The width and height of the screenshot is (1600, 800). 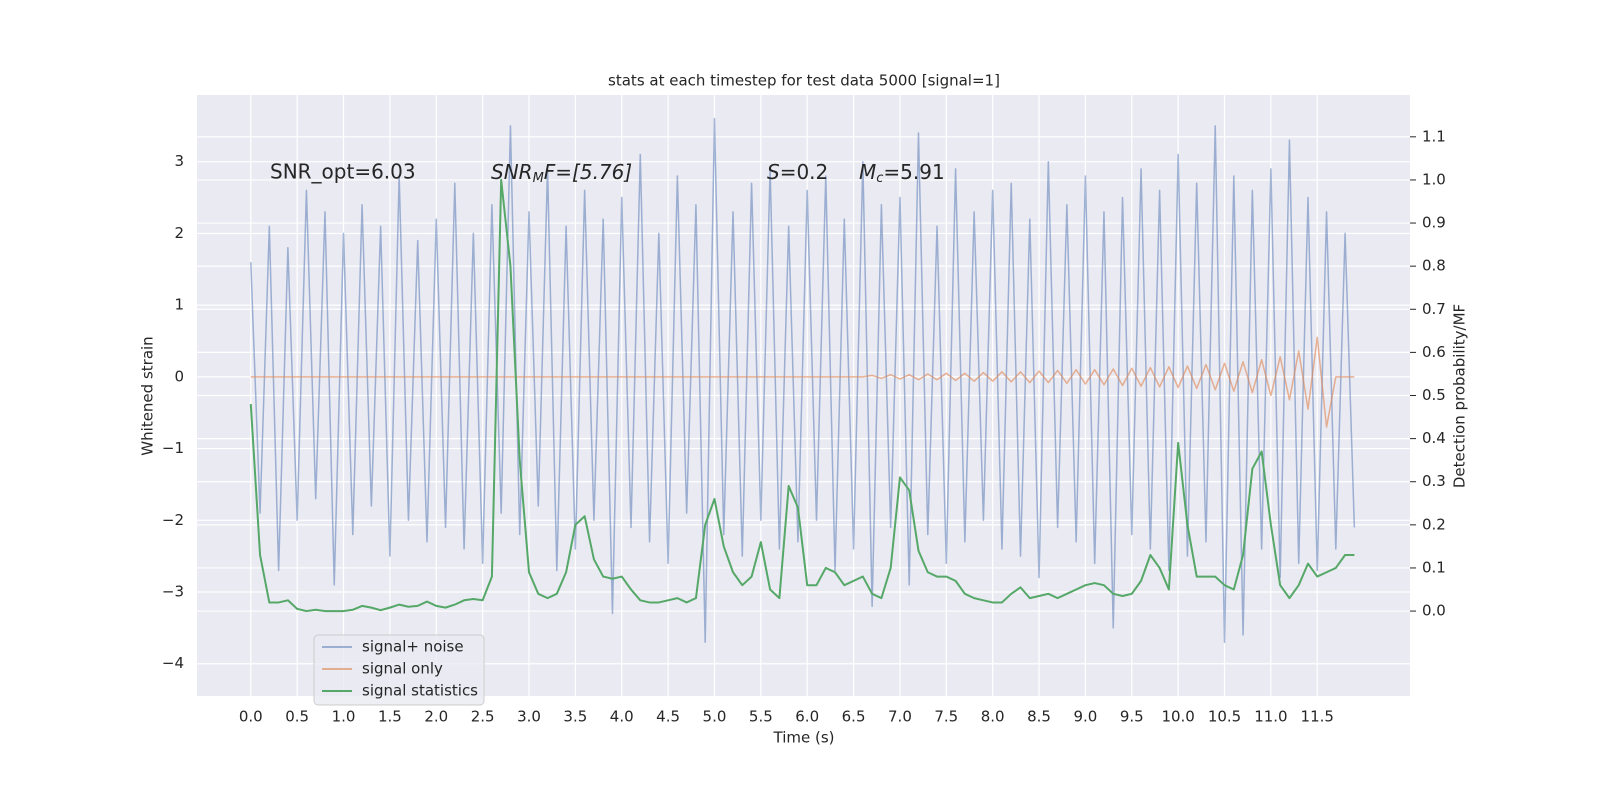 What do you see at coordinates (761, 717) in the screenshot?
I see `x-tick-label: 5.5` at bounding box center [761, 717].